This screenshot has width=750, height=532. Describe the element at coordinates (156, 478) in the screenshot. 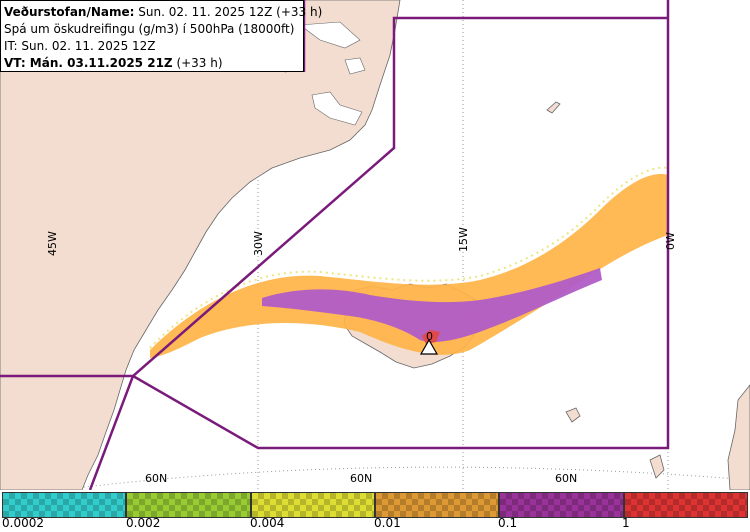

I see `lat-label-60n-a: 60N` at that location.